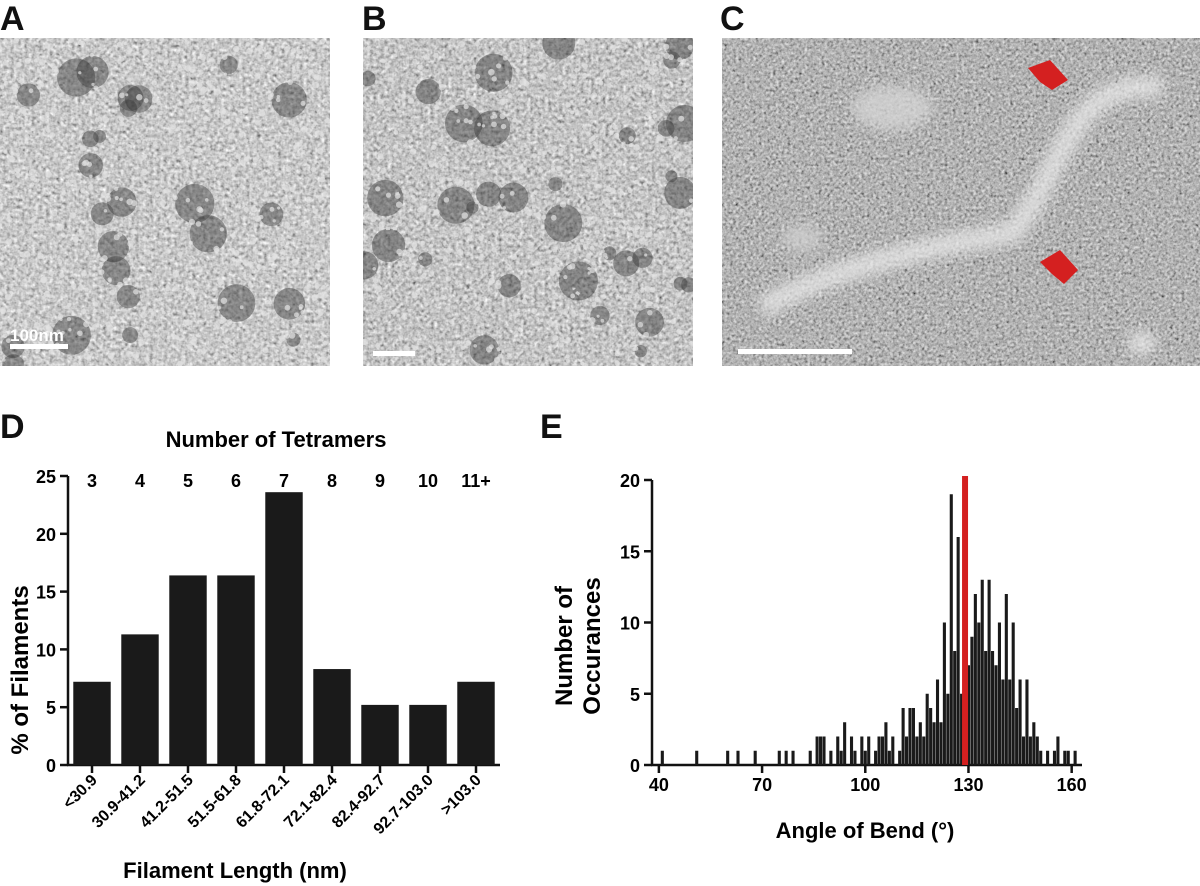 This screenshot has width=1200, height=886. I want to click on scale-bar-label: 100nm, so click(37, 335).